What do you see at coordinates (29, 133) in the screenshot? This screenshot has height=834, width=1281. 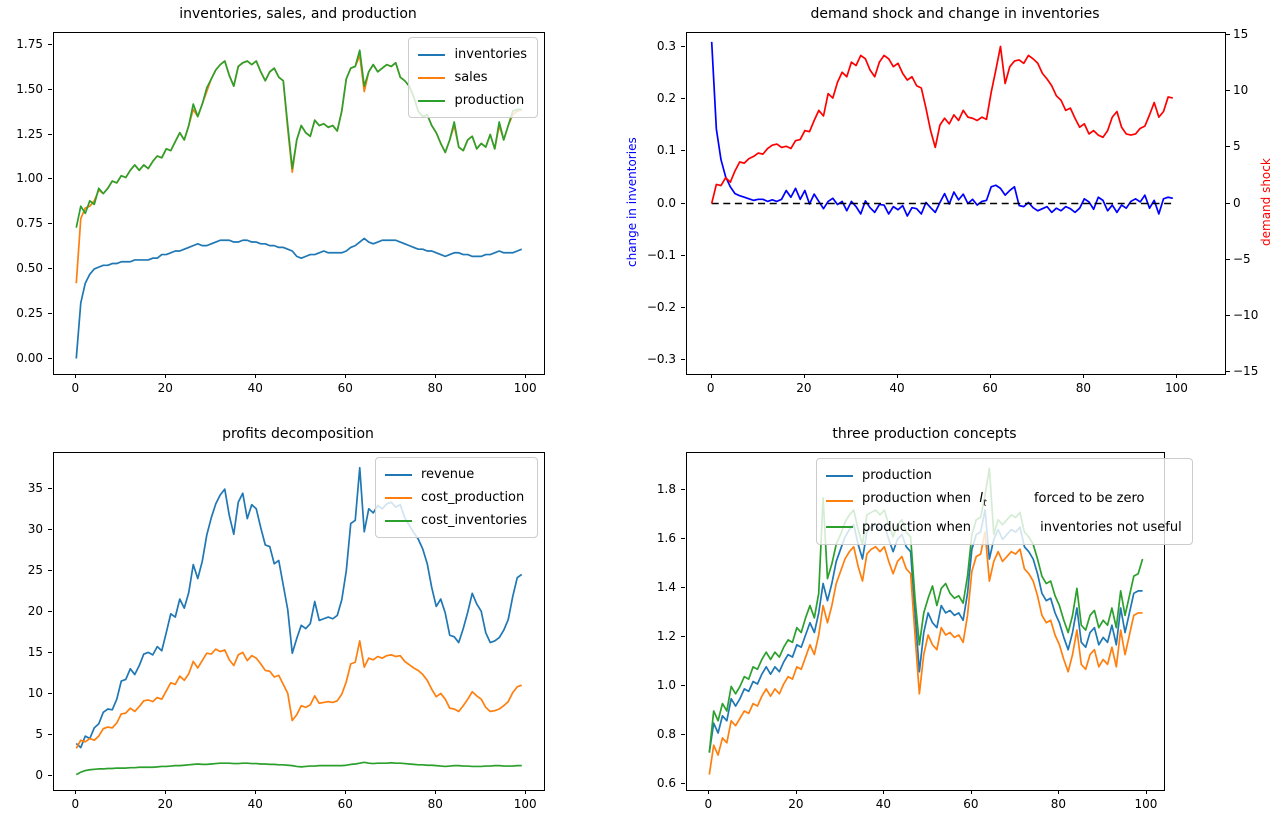 I see `inventories-sales-production-ytick-label: 1.25` at bounding box center [29, 133].